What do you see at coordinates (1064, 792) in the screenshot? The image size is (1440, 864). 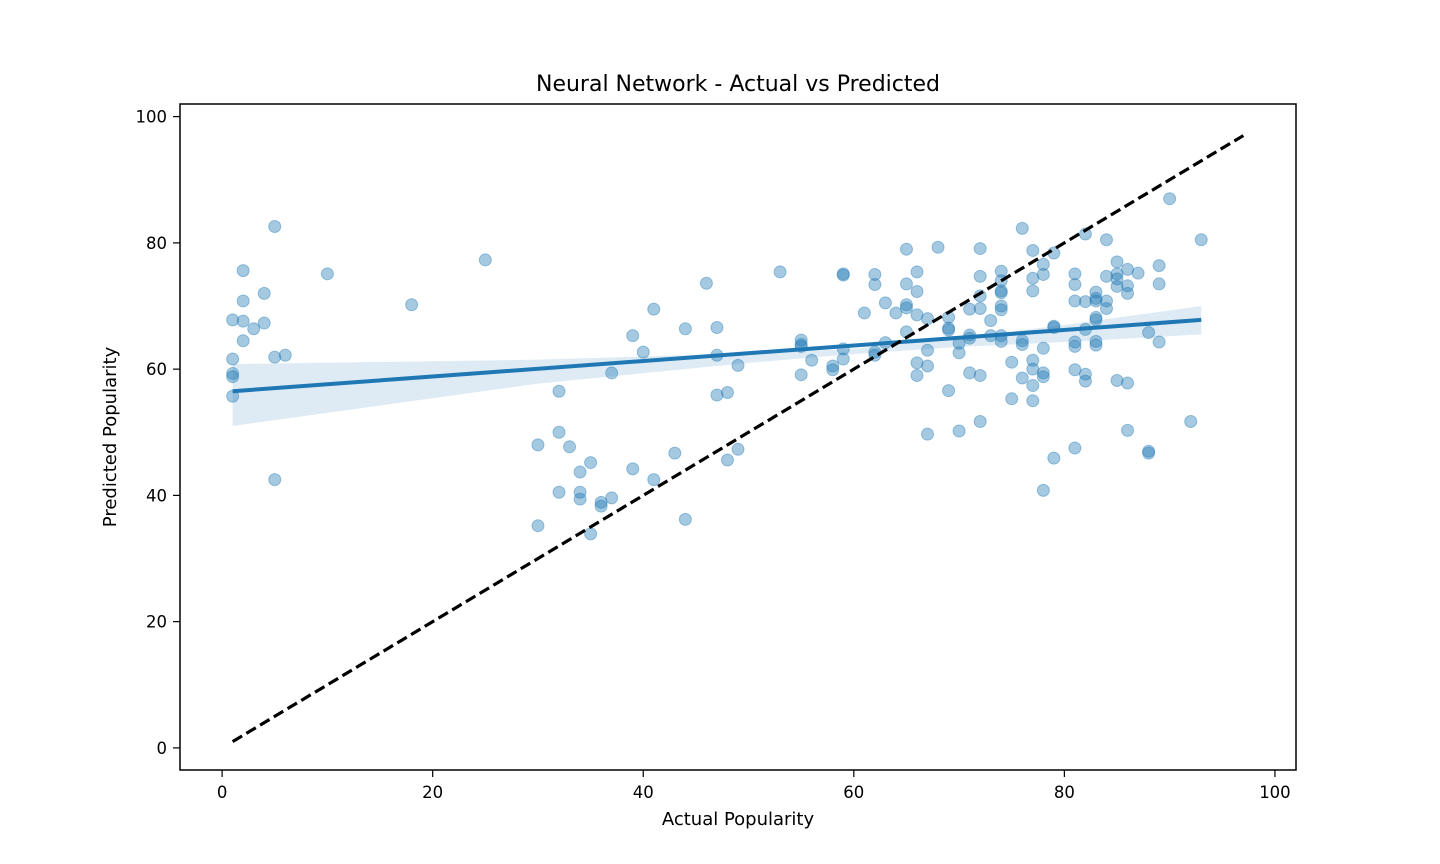 I see `x-tick-label: 80` at bounding box center [1064, 792].